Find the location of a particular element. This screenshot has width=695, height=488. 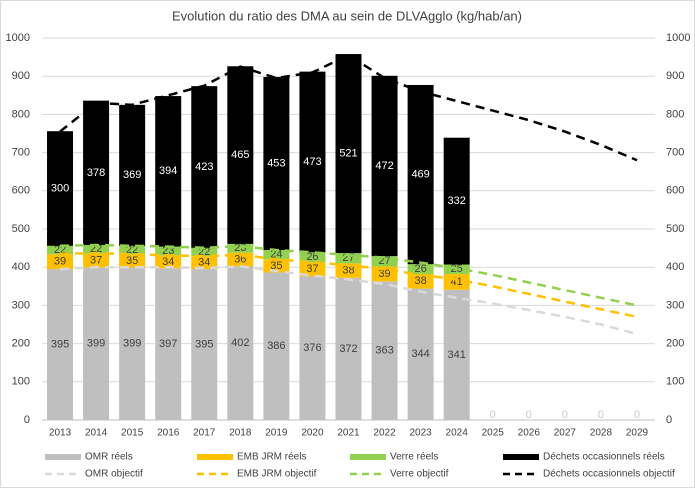

data-label: 465 is located at coordinates (240, 155).